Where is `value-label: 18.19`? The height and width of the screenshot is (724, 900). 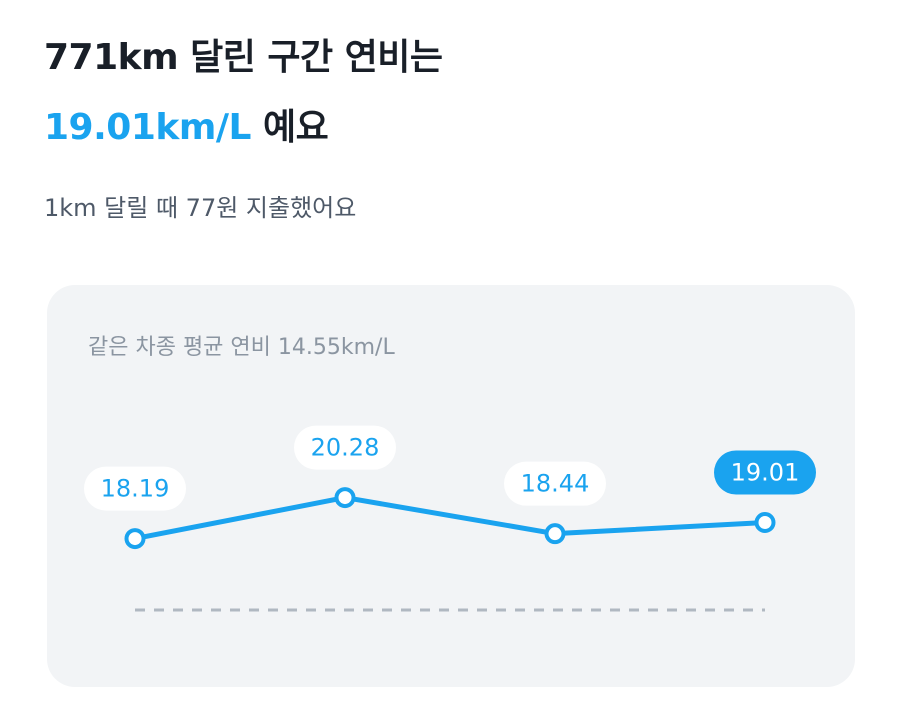
value-label: 18.19 is located at coordinates (135, 489).